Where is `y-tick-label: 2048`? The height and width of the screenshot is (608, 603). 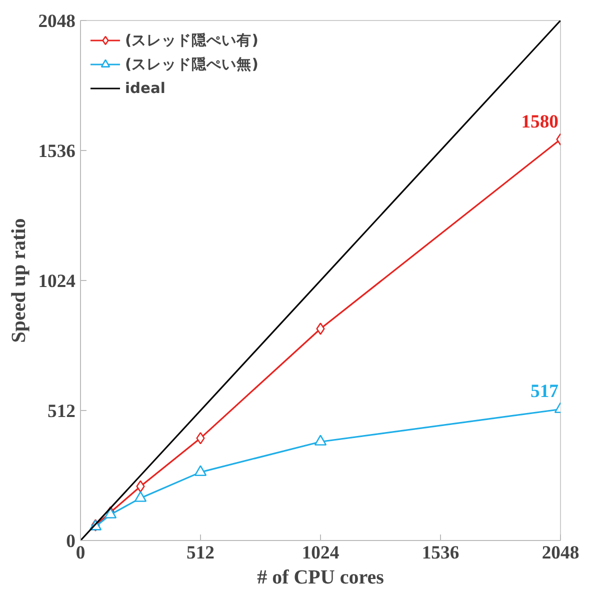 y-tick-label: 2048 is located at coordinates (57, 21).